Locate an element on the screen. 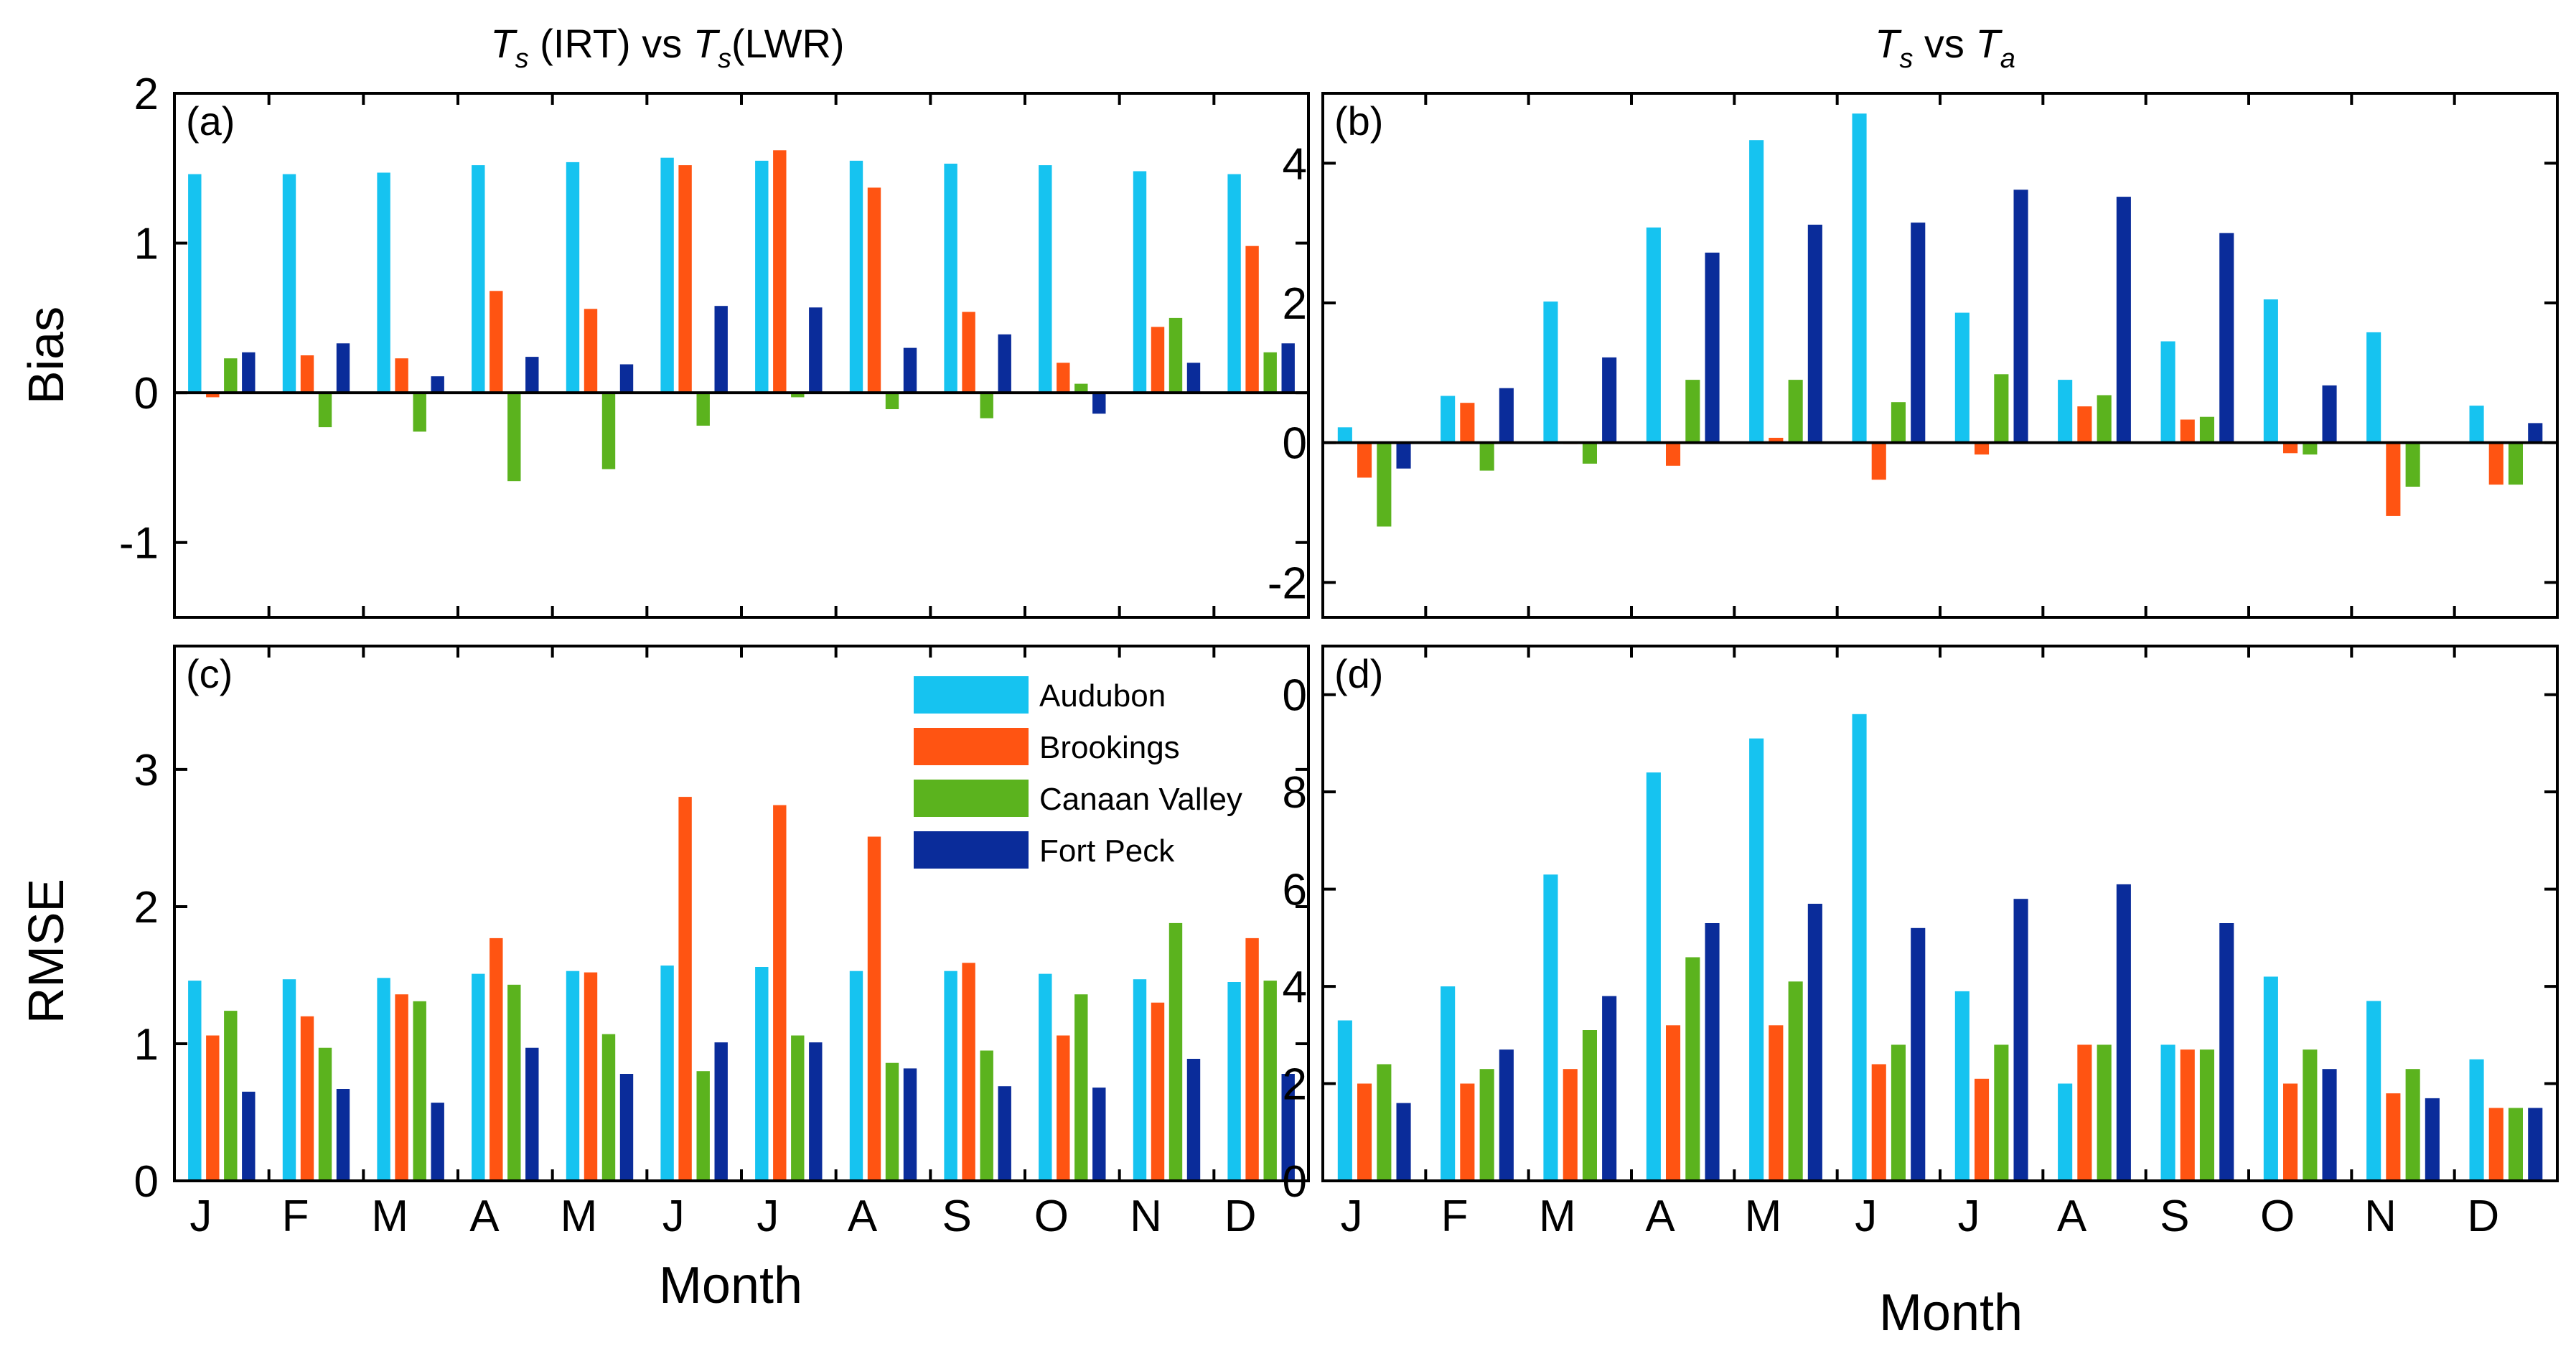  y-tick-label: 0 is located at coordinates (1295, 1182).